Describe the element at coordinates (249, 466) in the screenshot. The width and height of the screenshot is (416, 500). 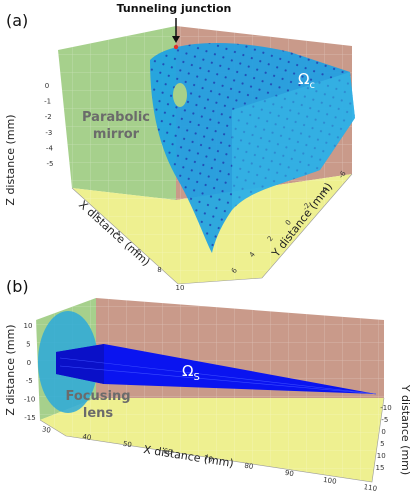
I see `panel-b-x-tick: 80` at that location.